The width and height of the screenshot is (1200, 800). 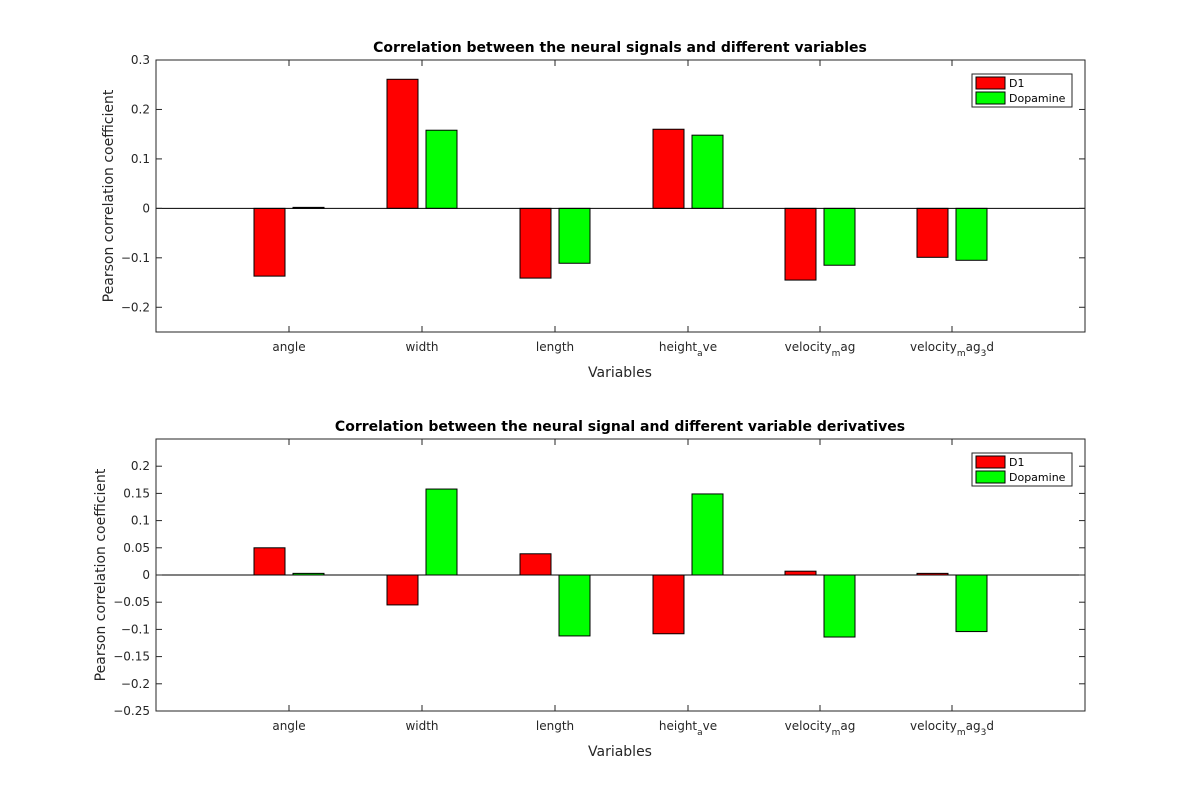 What do you see at coordinates (990, 83) in the screenshot?
I see `top-chart-legend-swatch-d1` at bounding box center [990, 83].